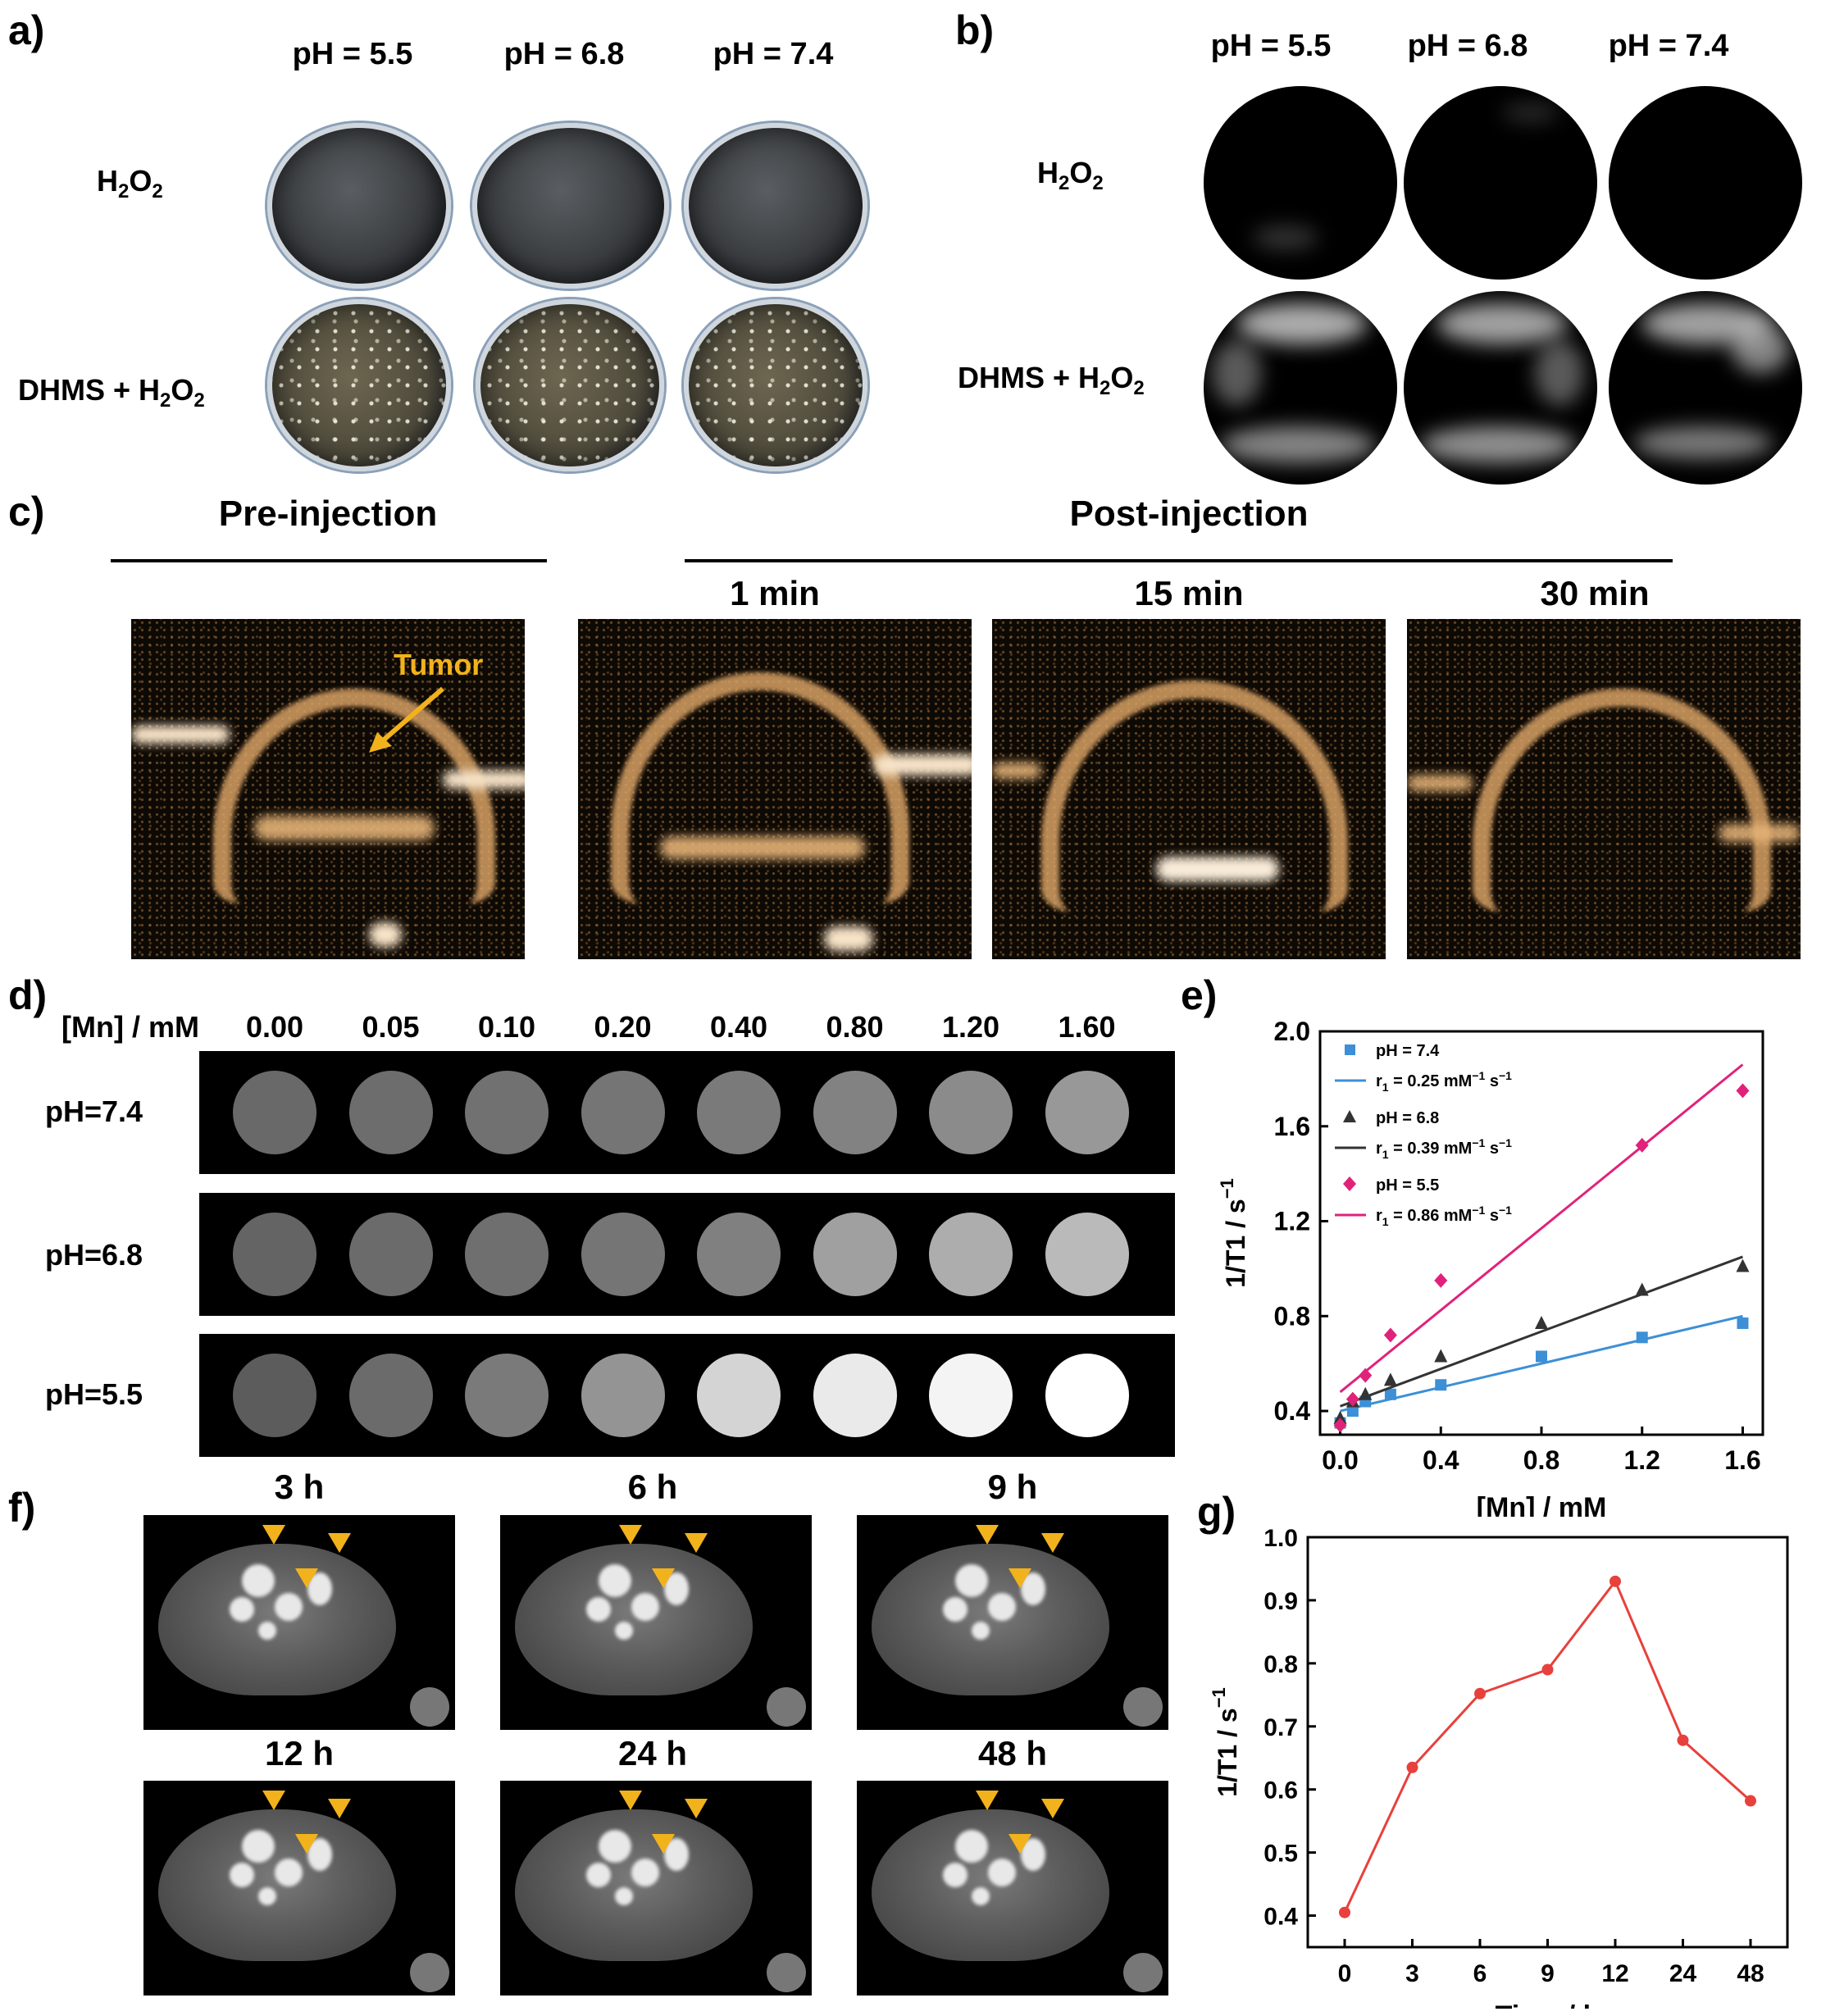 The width and height of the screenshot is (1844, 2016). Describe the element at coordinates (570, 206) in the screenshot. I see `dish-h2o2-ph68` at that location.